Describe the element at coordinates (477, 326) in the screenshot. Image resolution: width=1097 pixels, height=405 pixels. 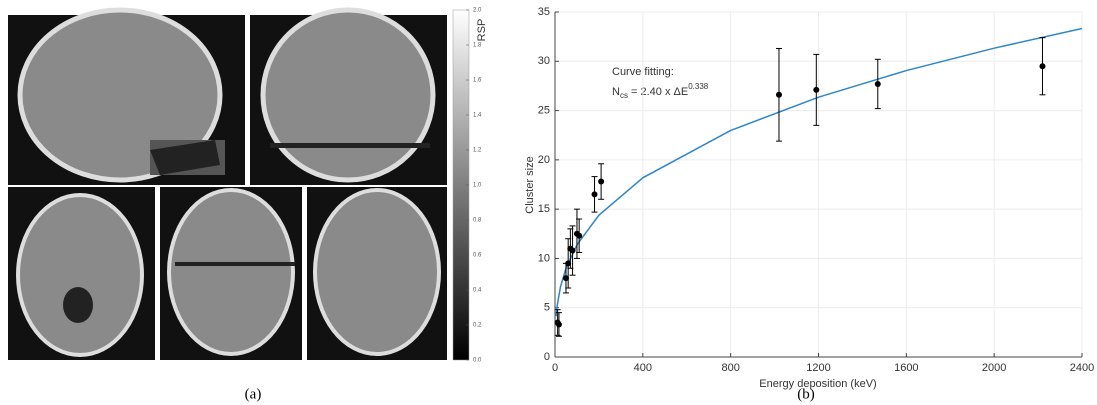
I see `colorbar-tick-label: 0.2` at that location.